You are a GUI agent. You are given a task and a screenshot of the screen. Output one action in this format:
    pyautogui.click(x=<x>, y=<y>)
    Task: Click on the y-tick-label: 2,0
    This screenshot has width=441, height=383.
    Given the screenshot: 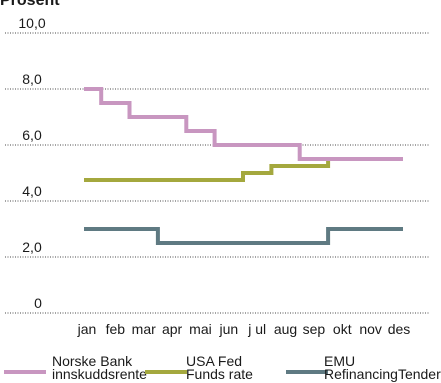 What is the action you would take?
    pyautogui.click(x=32, y=247)
    